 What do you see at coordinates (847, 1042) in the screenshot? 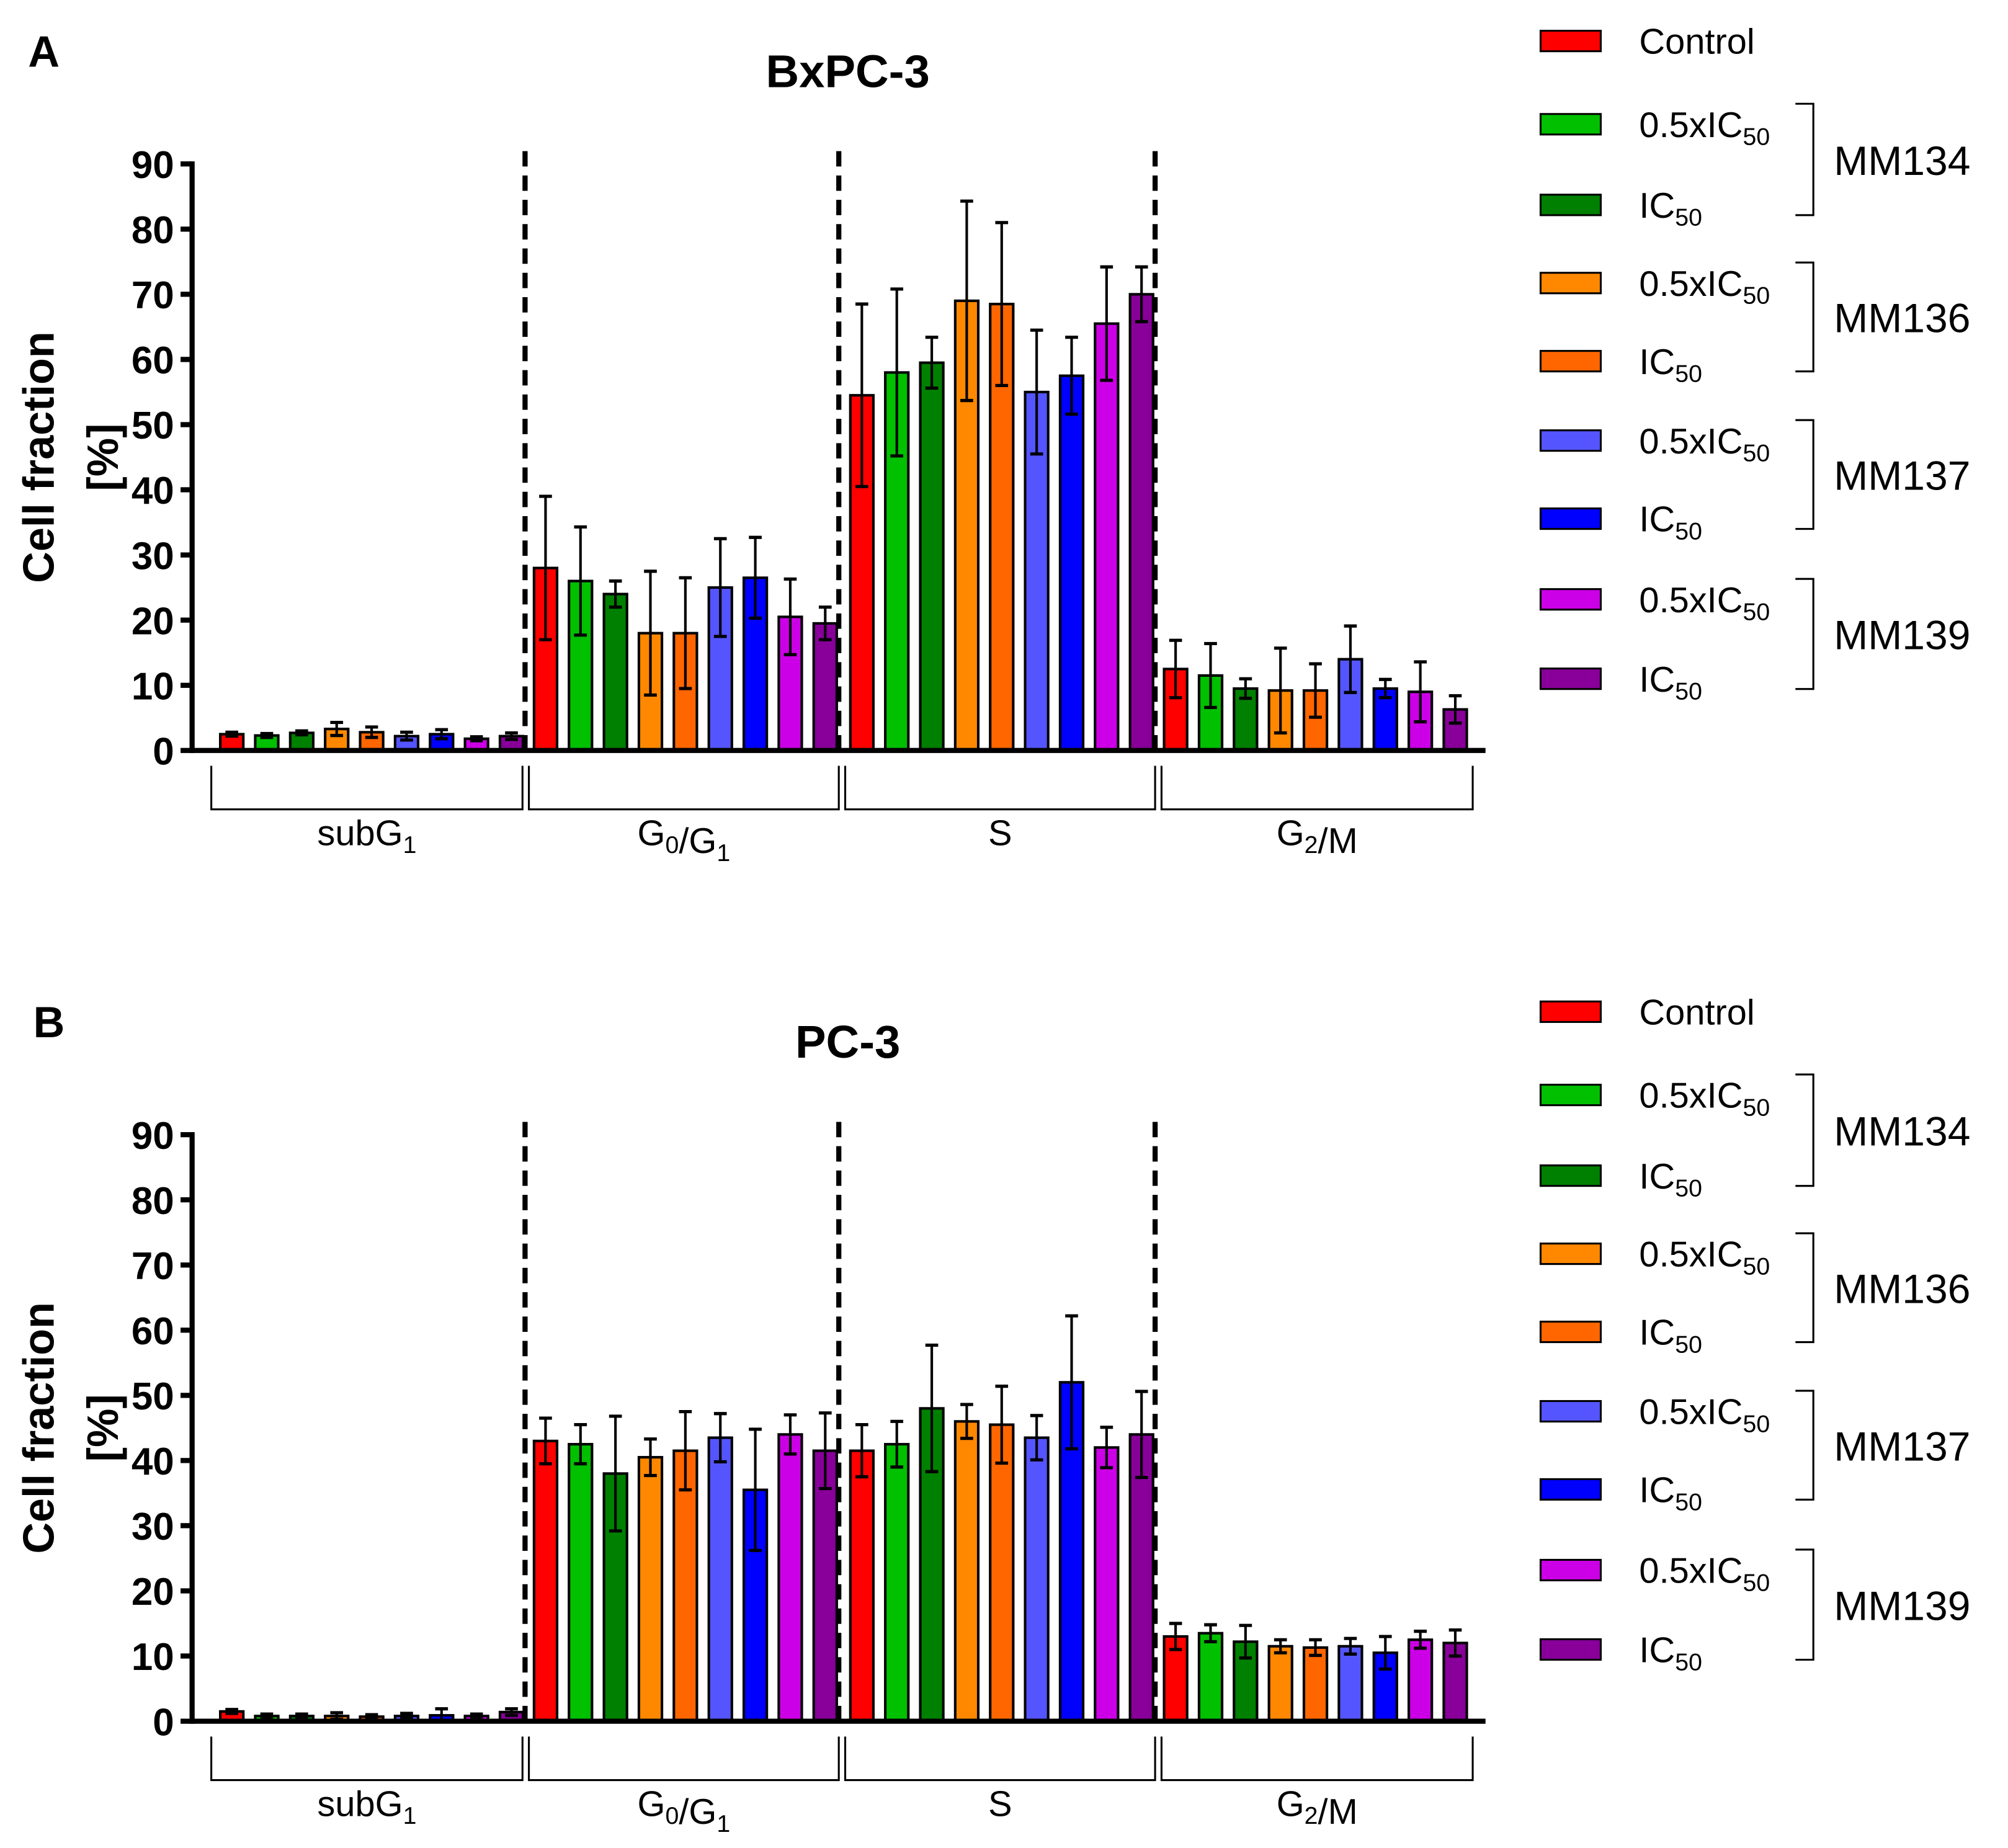
I see `chart-title: PC-3` at bounding box center [847, 1042].